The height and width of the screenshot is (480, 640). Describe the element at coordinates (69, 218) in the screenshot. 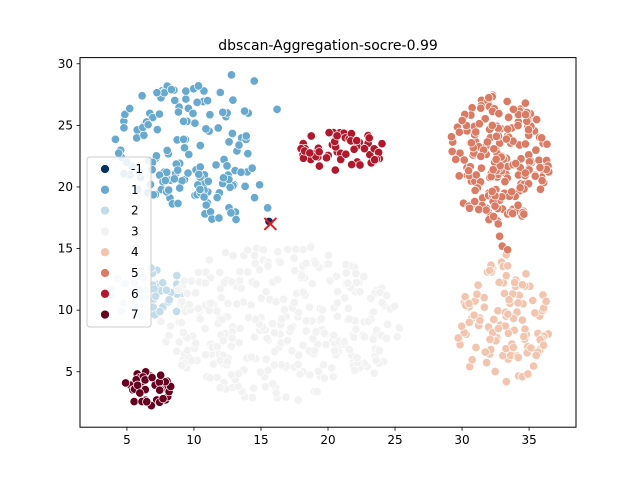

I see `y-axis: 5 10 15 20 25 30` at that location.